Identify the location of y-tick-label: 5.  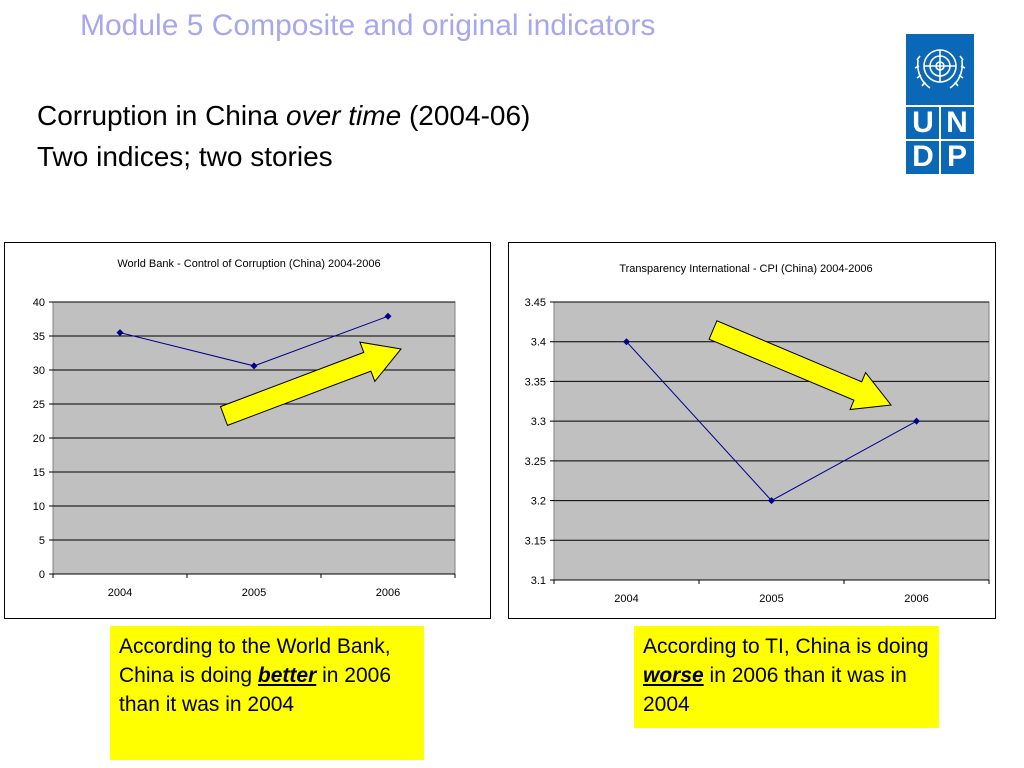
(42, 541).